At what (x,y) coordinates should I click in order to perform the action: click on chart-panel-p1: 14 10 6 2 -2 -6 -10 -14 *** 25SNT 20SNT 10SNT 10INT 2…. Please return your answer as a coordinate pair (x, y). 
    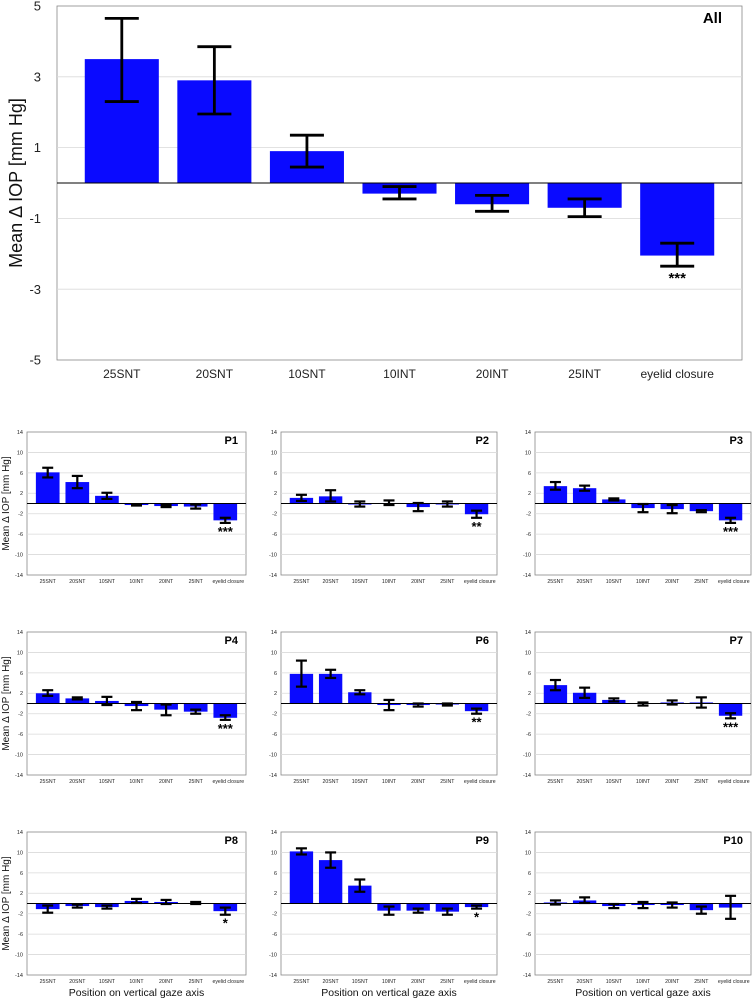
    Looking at the image, I should click on (124, 507).